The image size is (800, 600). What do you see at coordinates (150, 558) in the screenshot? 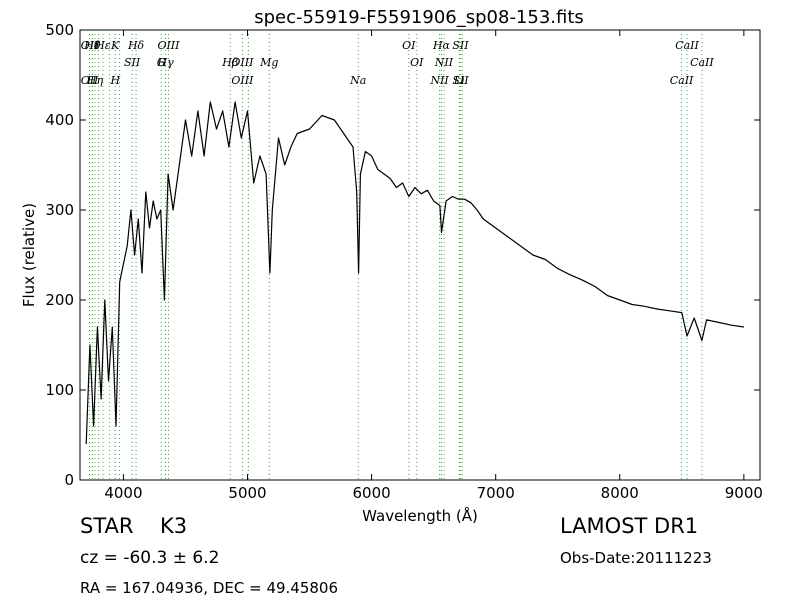
I see `redshift-cz: cz = -60.3 ± 6.2` at bounding box center [150, 558].